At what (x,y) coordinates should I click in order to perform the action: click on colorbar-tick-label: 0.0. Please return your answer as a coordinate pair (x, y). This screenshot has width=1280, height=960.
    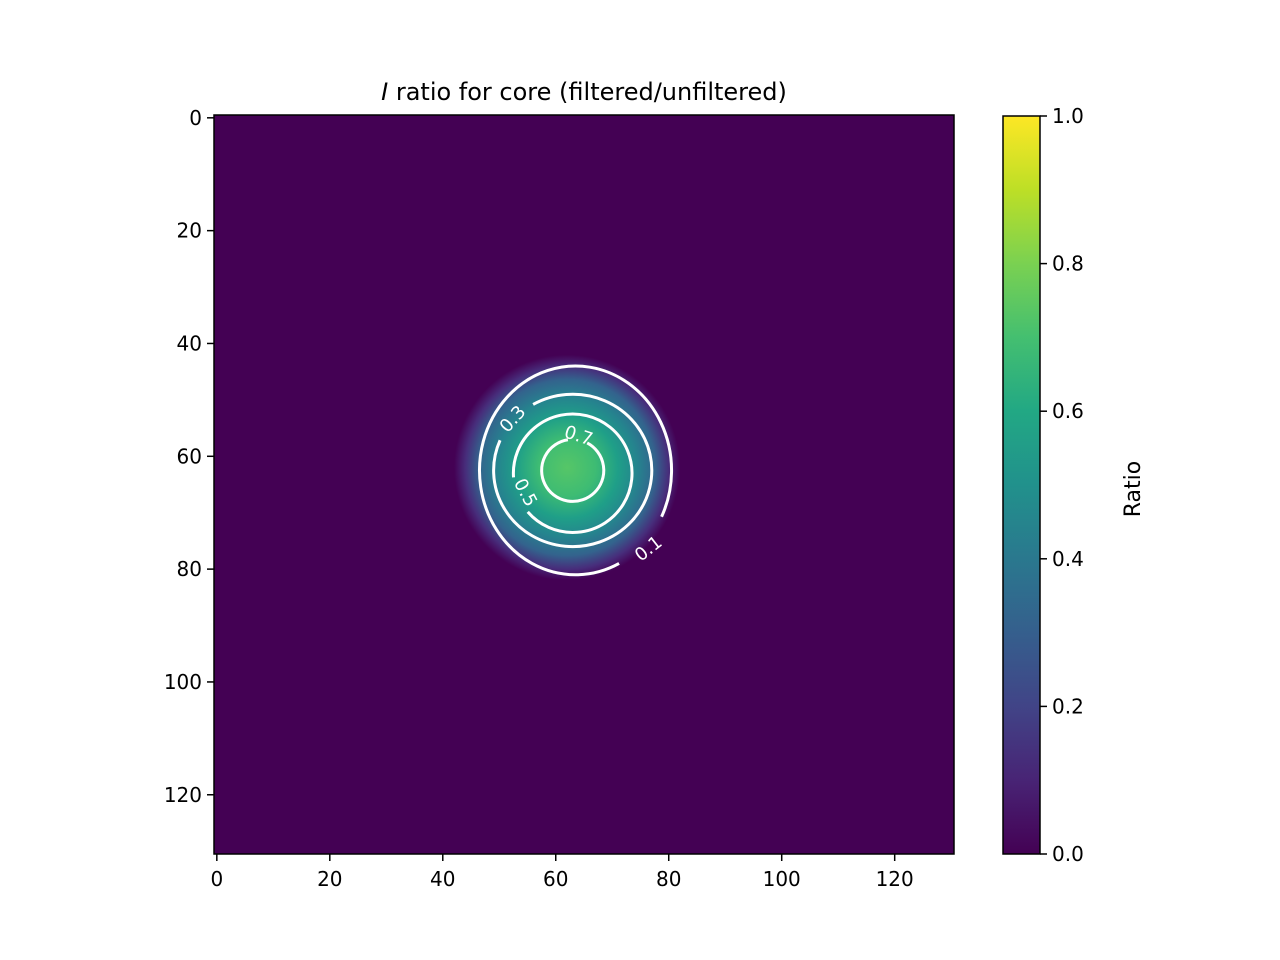
    Looking at the image, I should click on (1068, 854).